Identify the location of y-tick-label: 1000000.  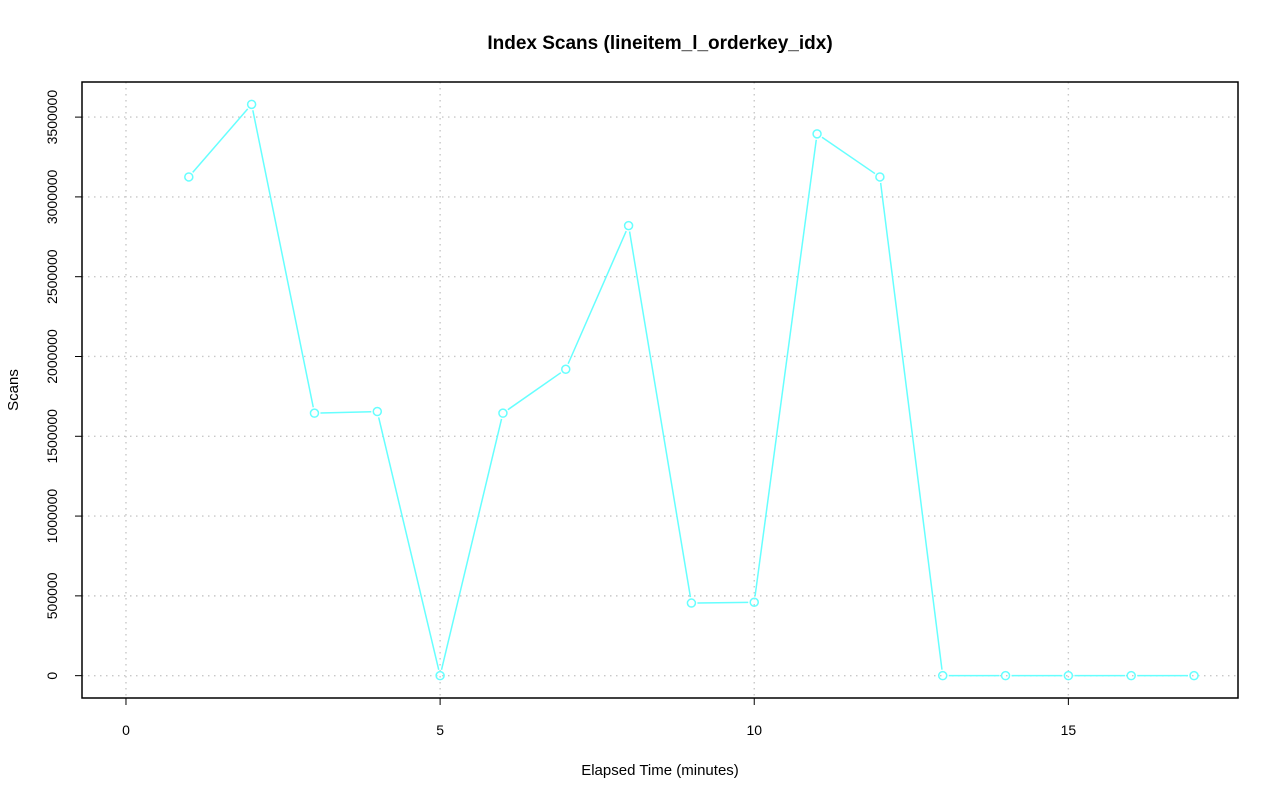
(52, 516).